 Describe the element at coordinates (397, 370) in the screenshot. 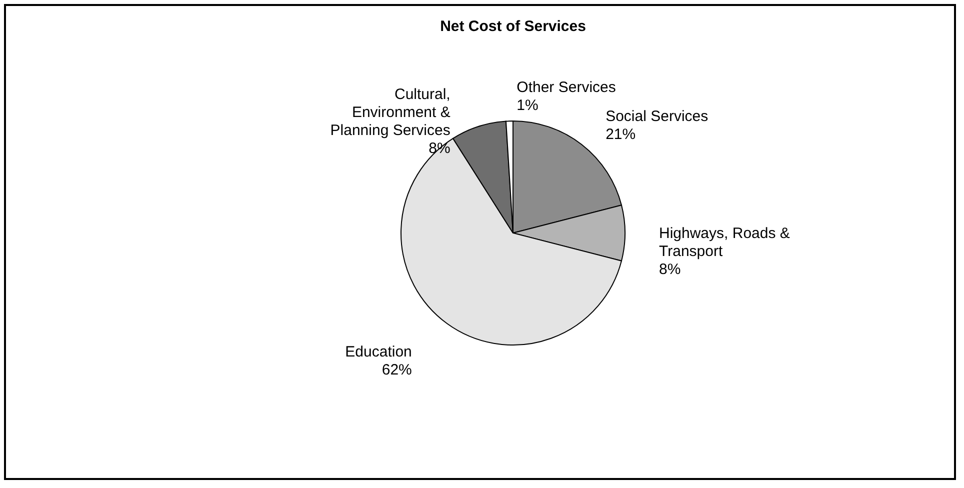

I see `data-label: 62%` at that location.